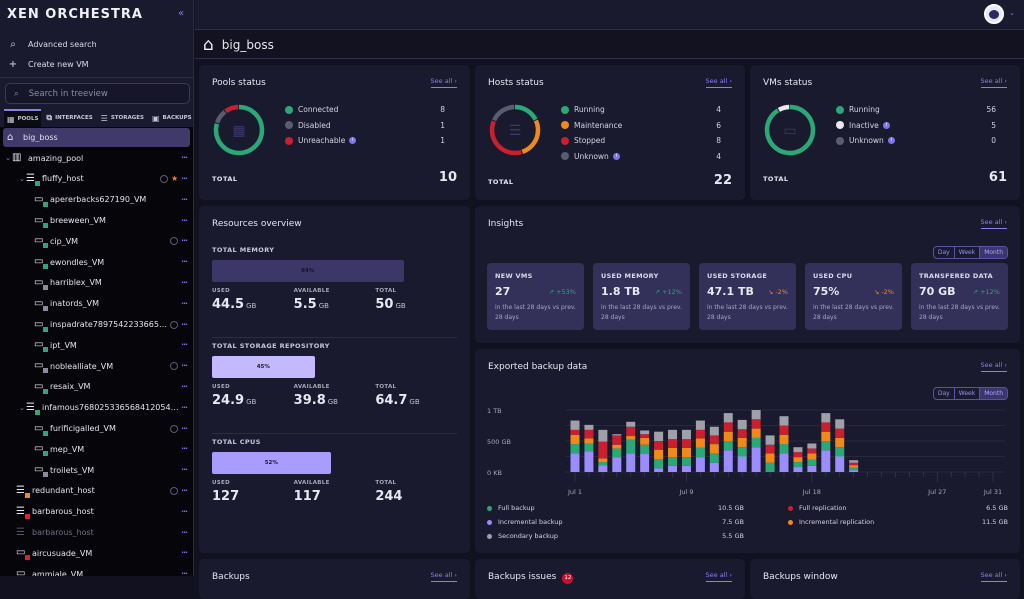  Describe the element at coordinates (239, 83) in the screenshot. I see `card-title: Pools status` at that location.